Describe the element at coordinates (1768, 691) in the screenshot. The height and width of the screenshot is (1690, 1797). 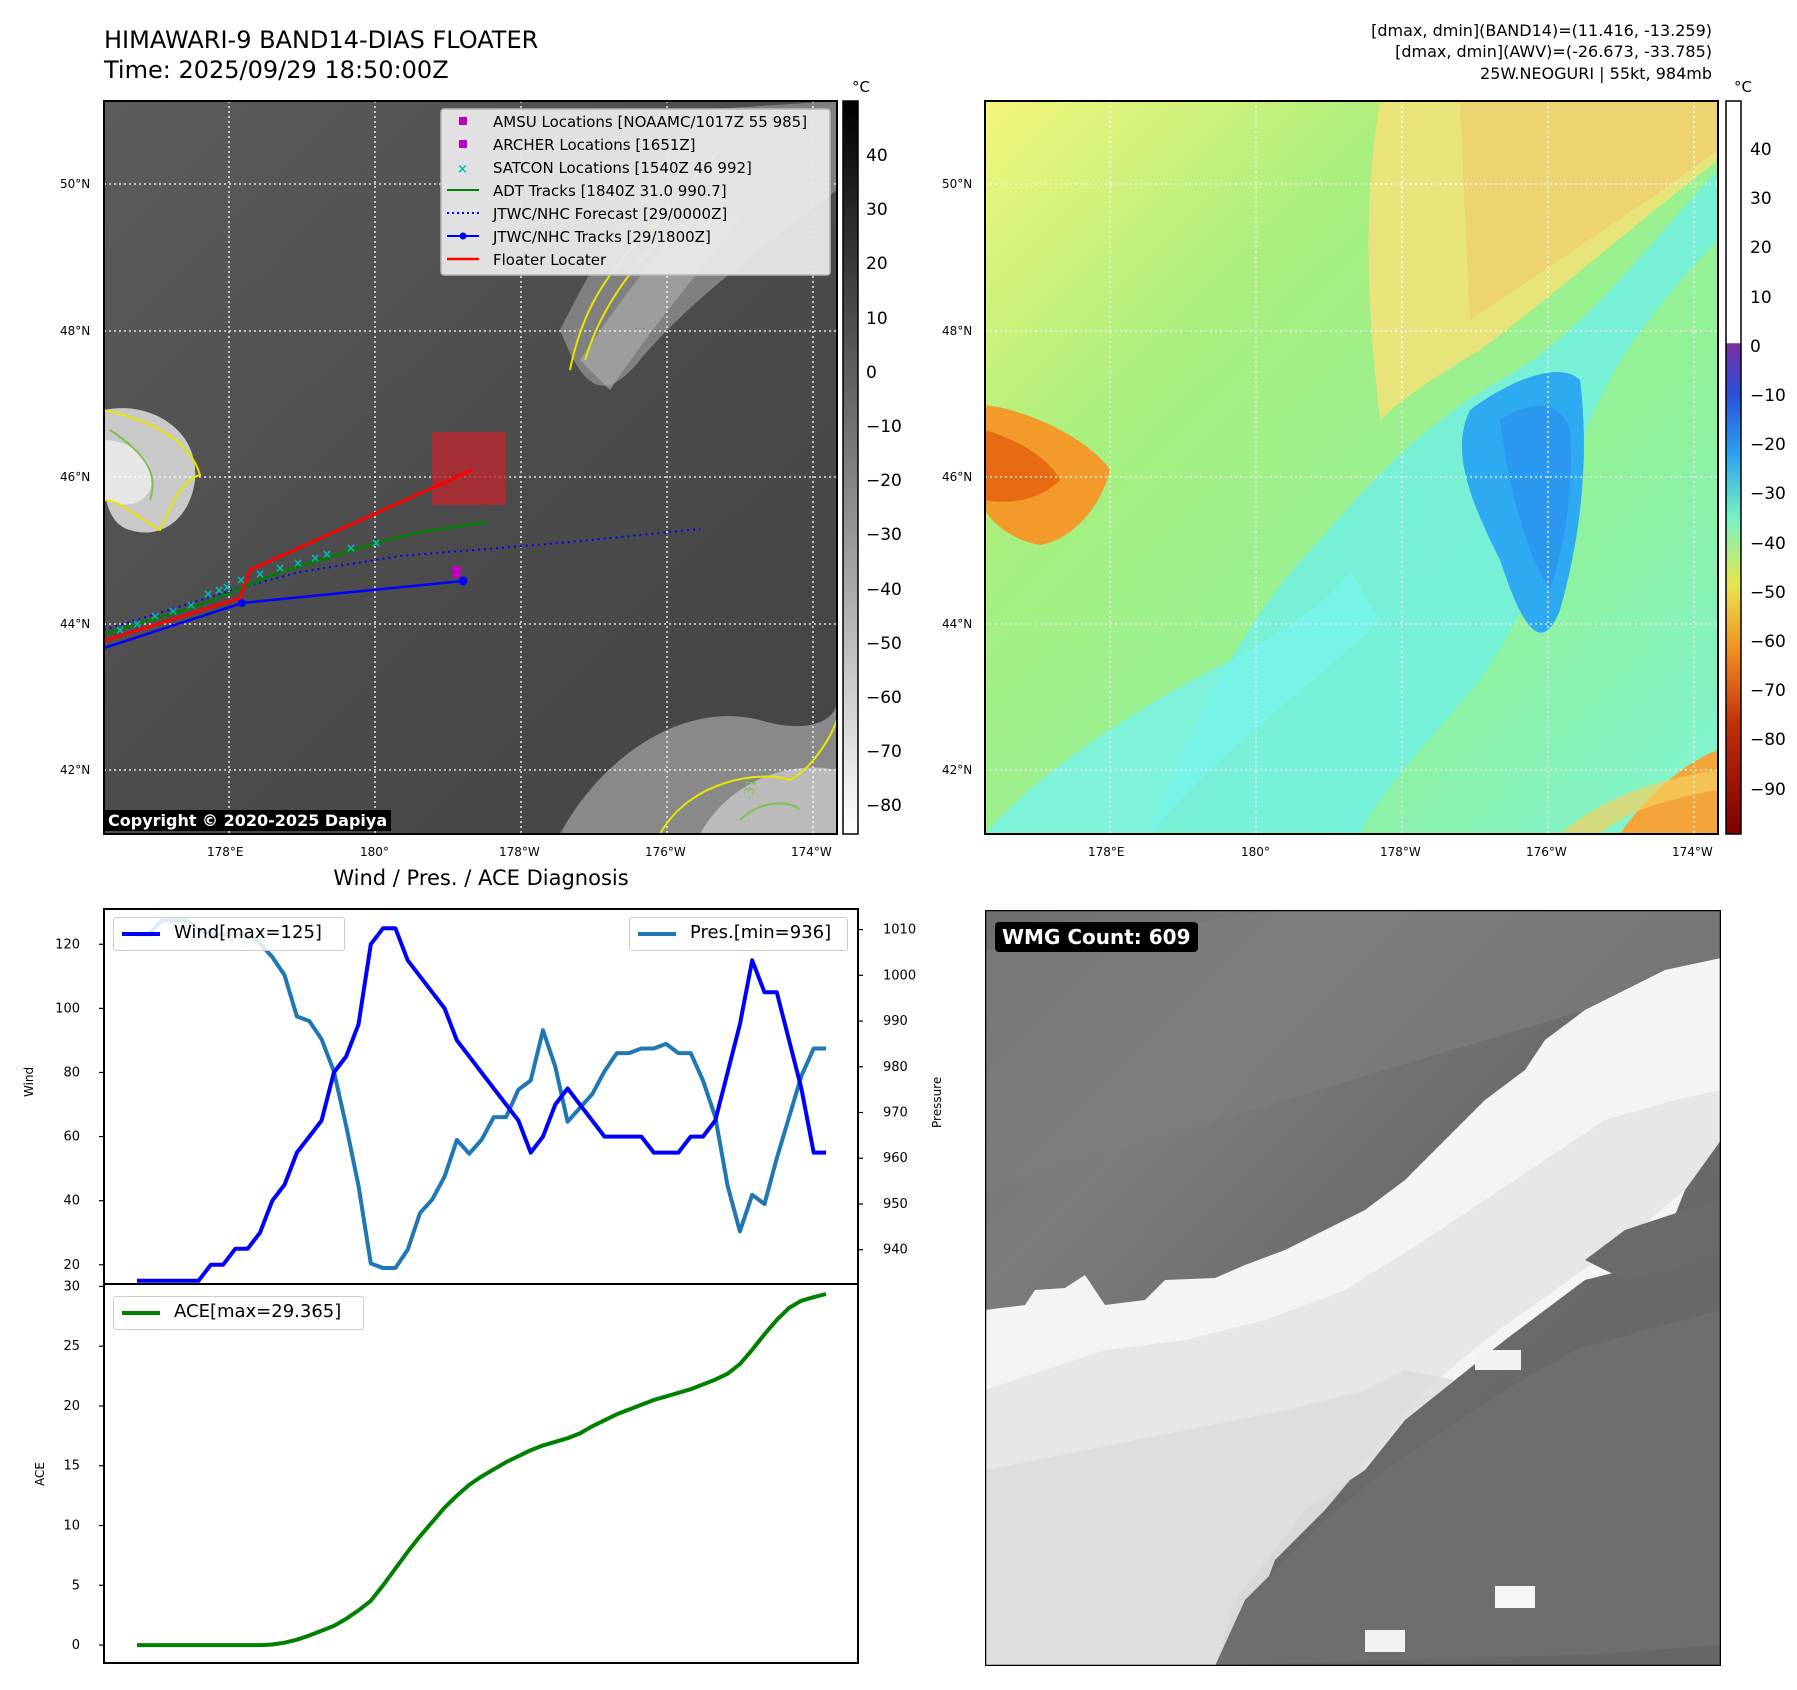
I see `wv-colorbar-tick: −70` at that location.